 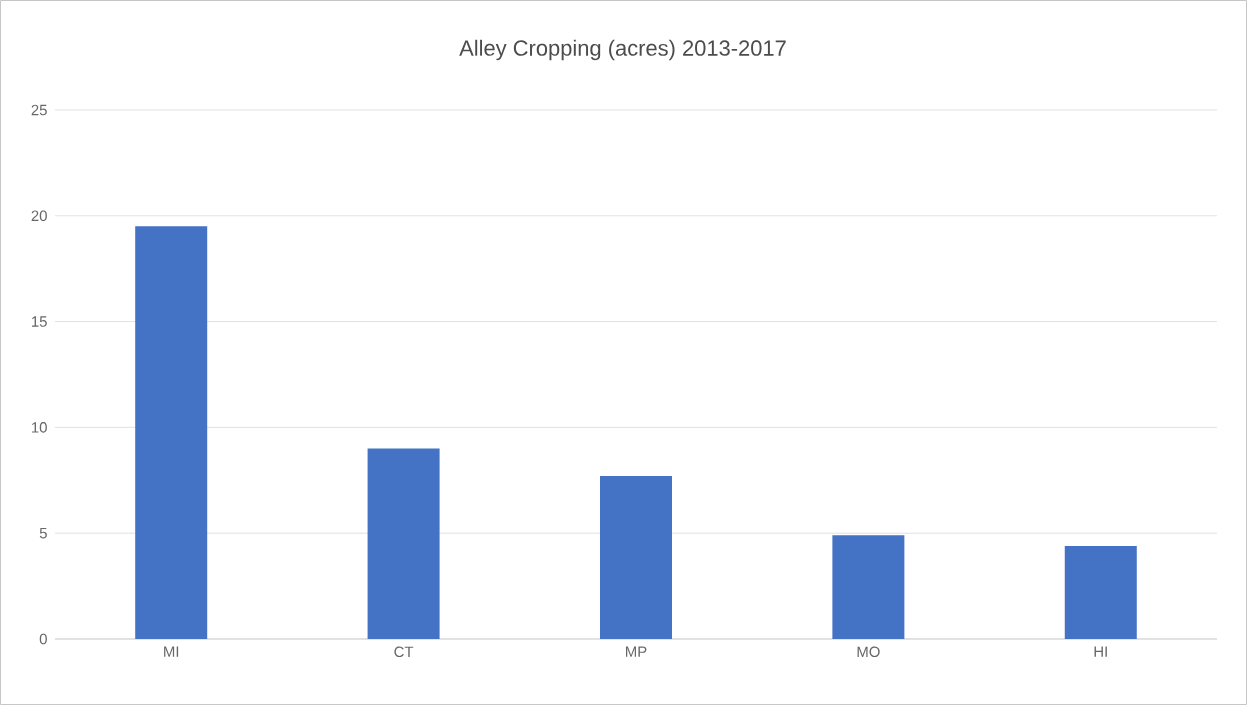 What do you see at coordinates (43, 639) in the screenshot?
I see `y-tick-label: 0` at bounding box center [43, 639].